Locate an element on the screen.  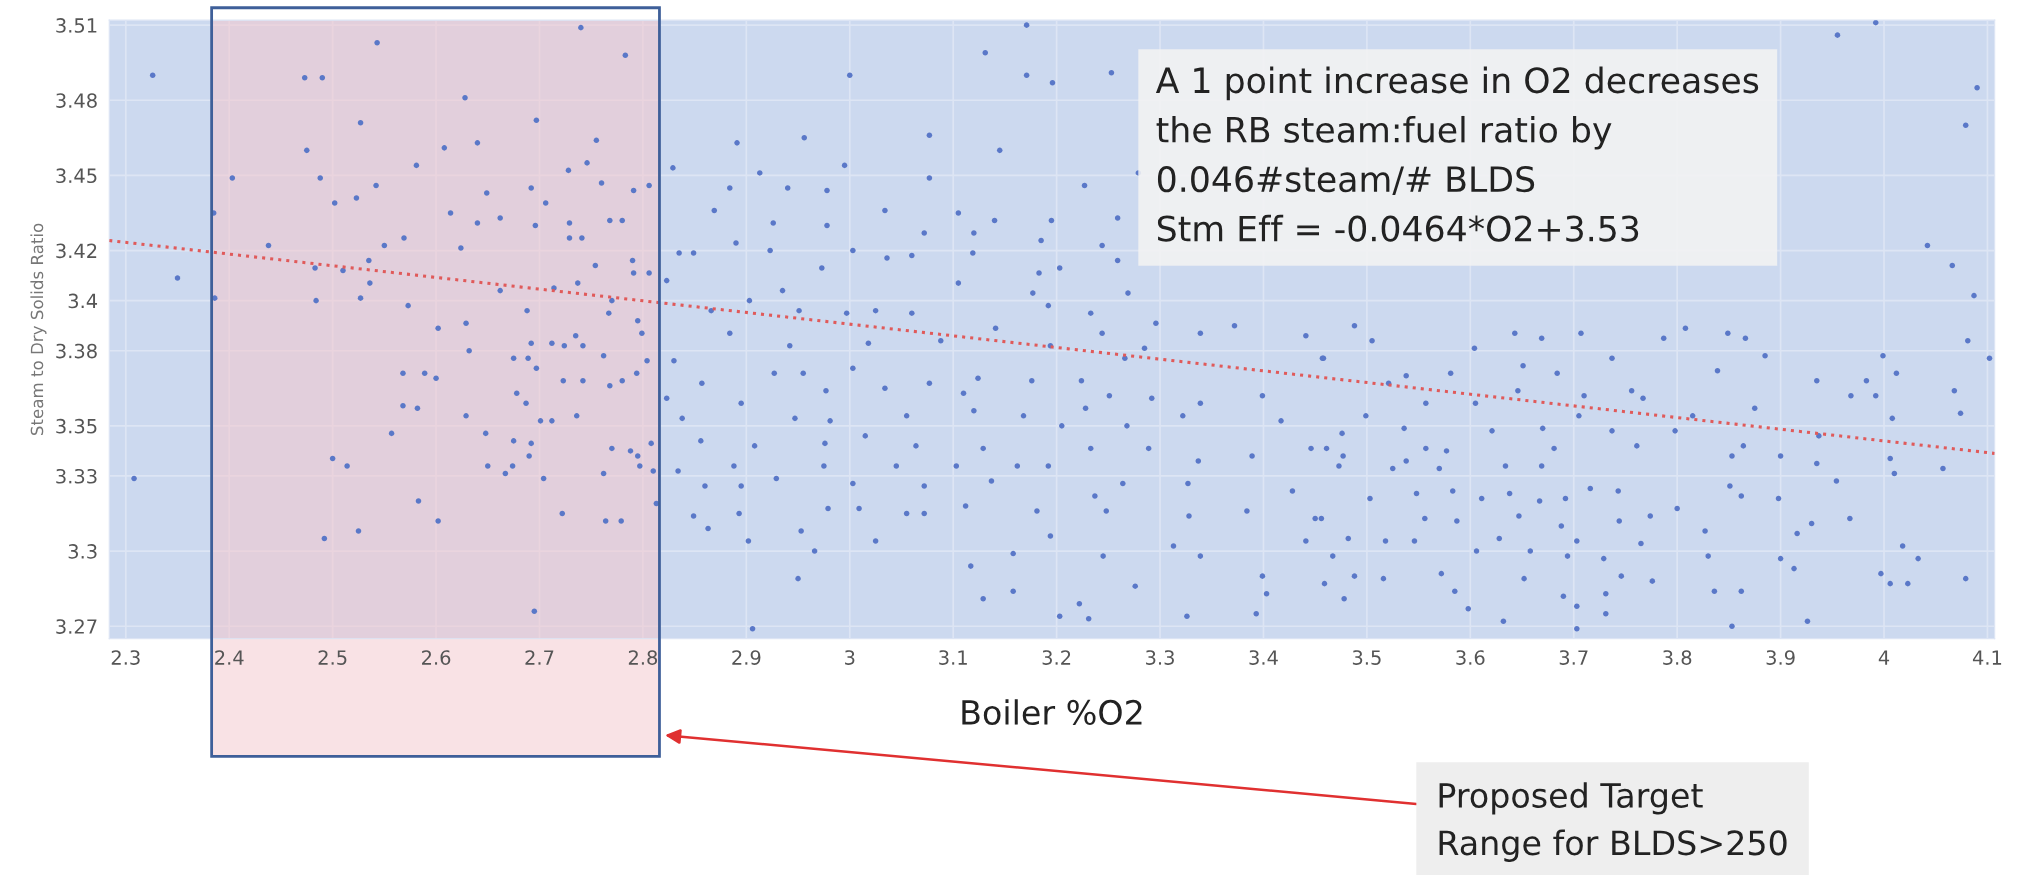
x-tick-label: 4.1 is located at coordinates (1987, 657).